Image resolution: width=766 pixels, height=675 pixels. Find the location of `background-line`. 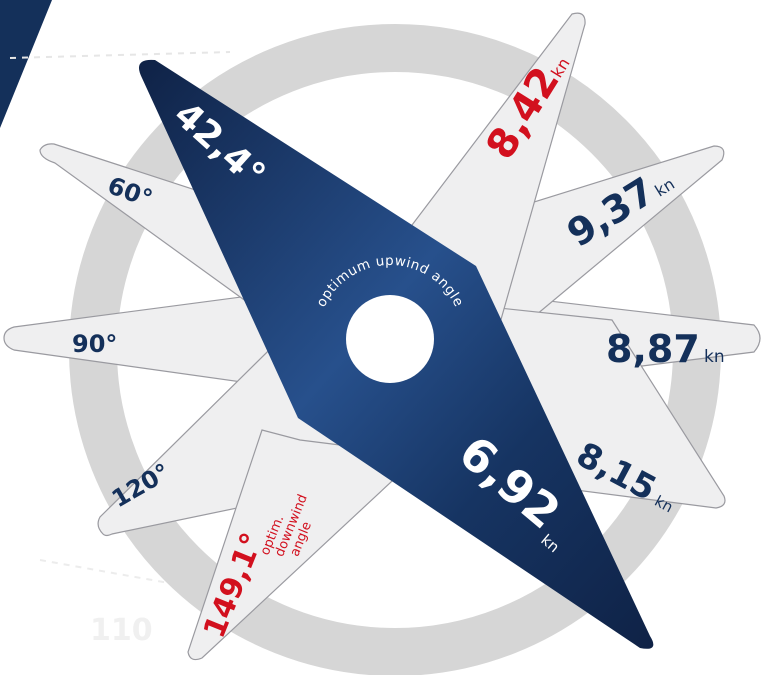

background-line is located at coordinates (120, 55).